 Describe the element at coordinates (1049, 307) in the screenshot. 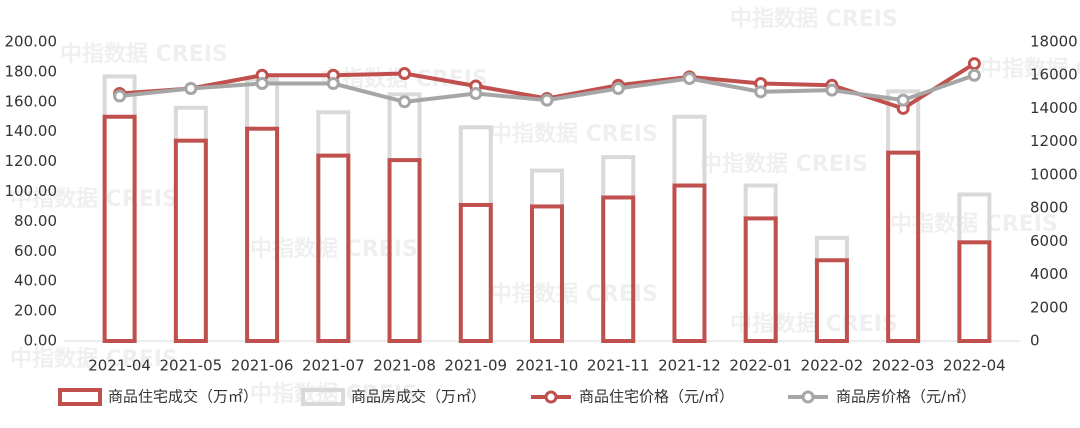

I see `y2-tick-label: 2000` at that location.